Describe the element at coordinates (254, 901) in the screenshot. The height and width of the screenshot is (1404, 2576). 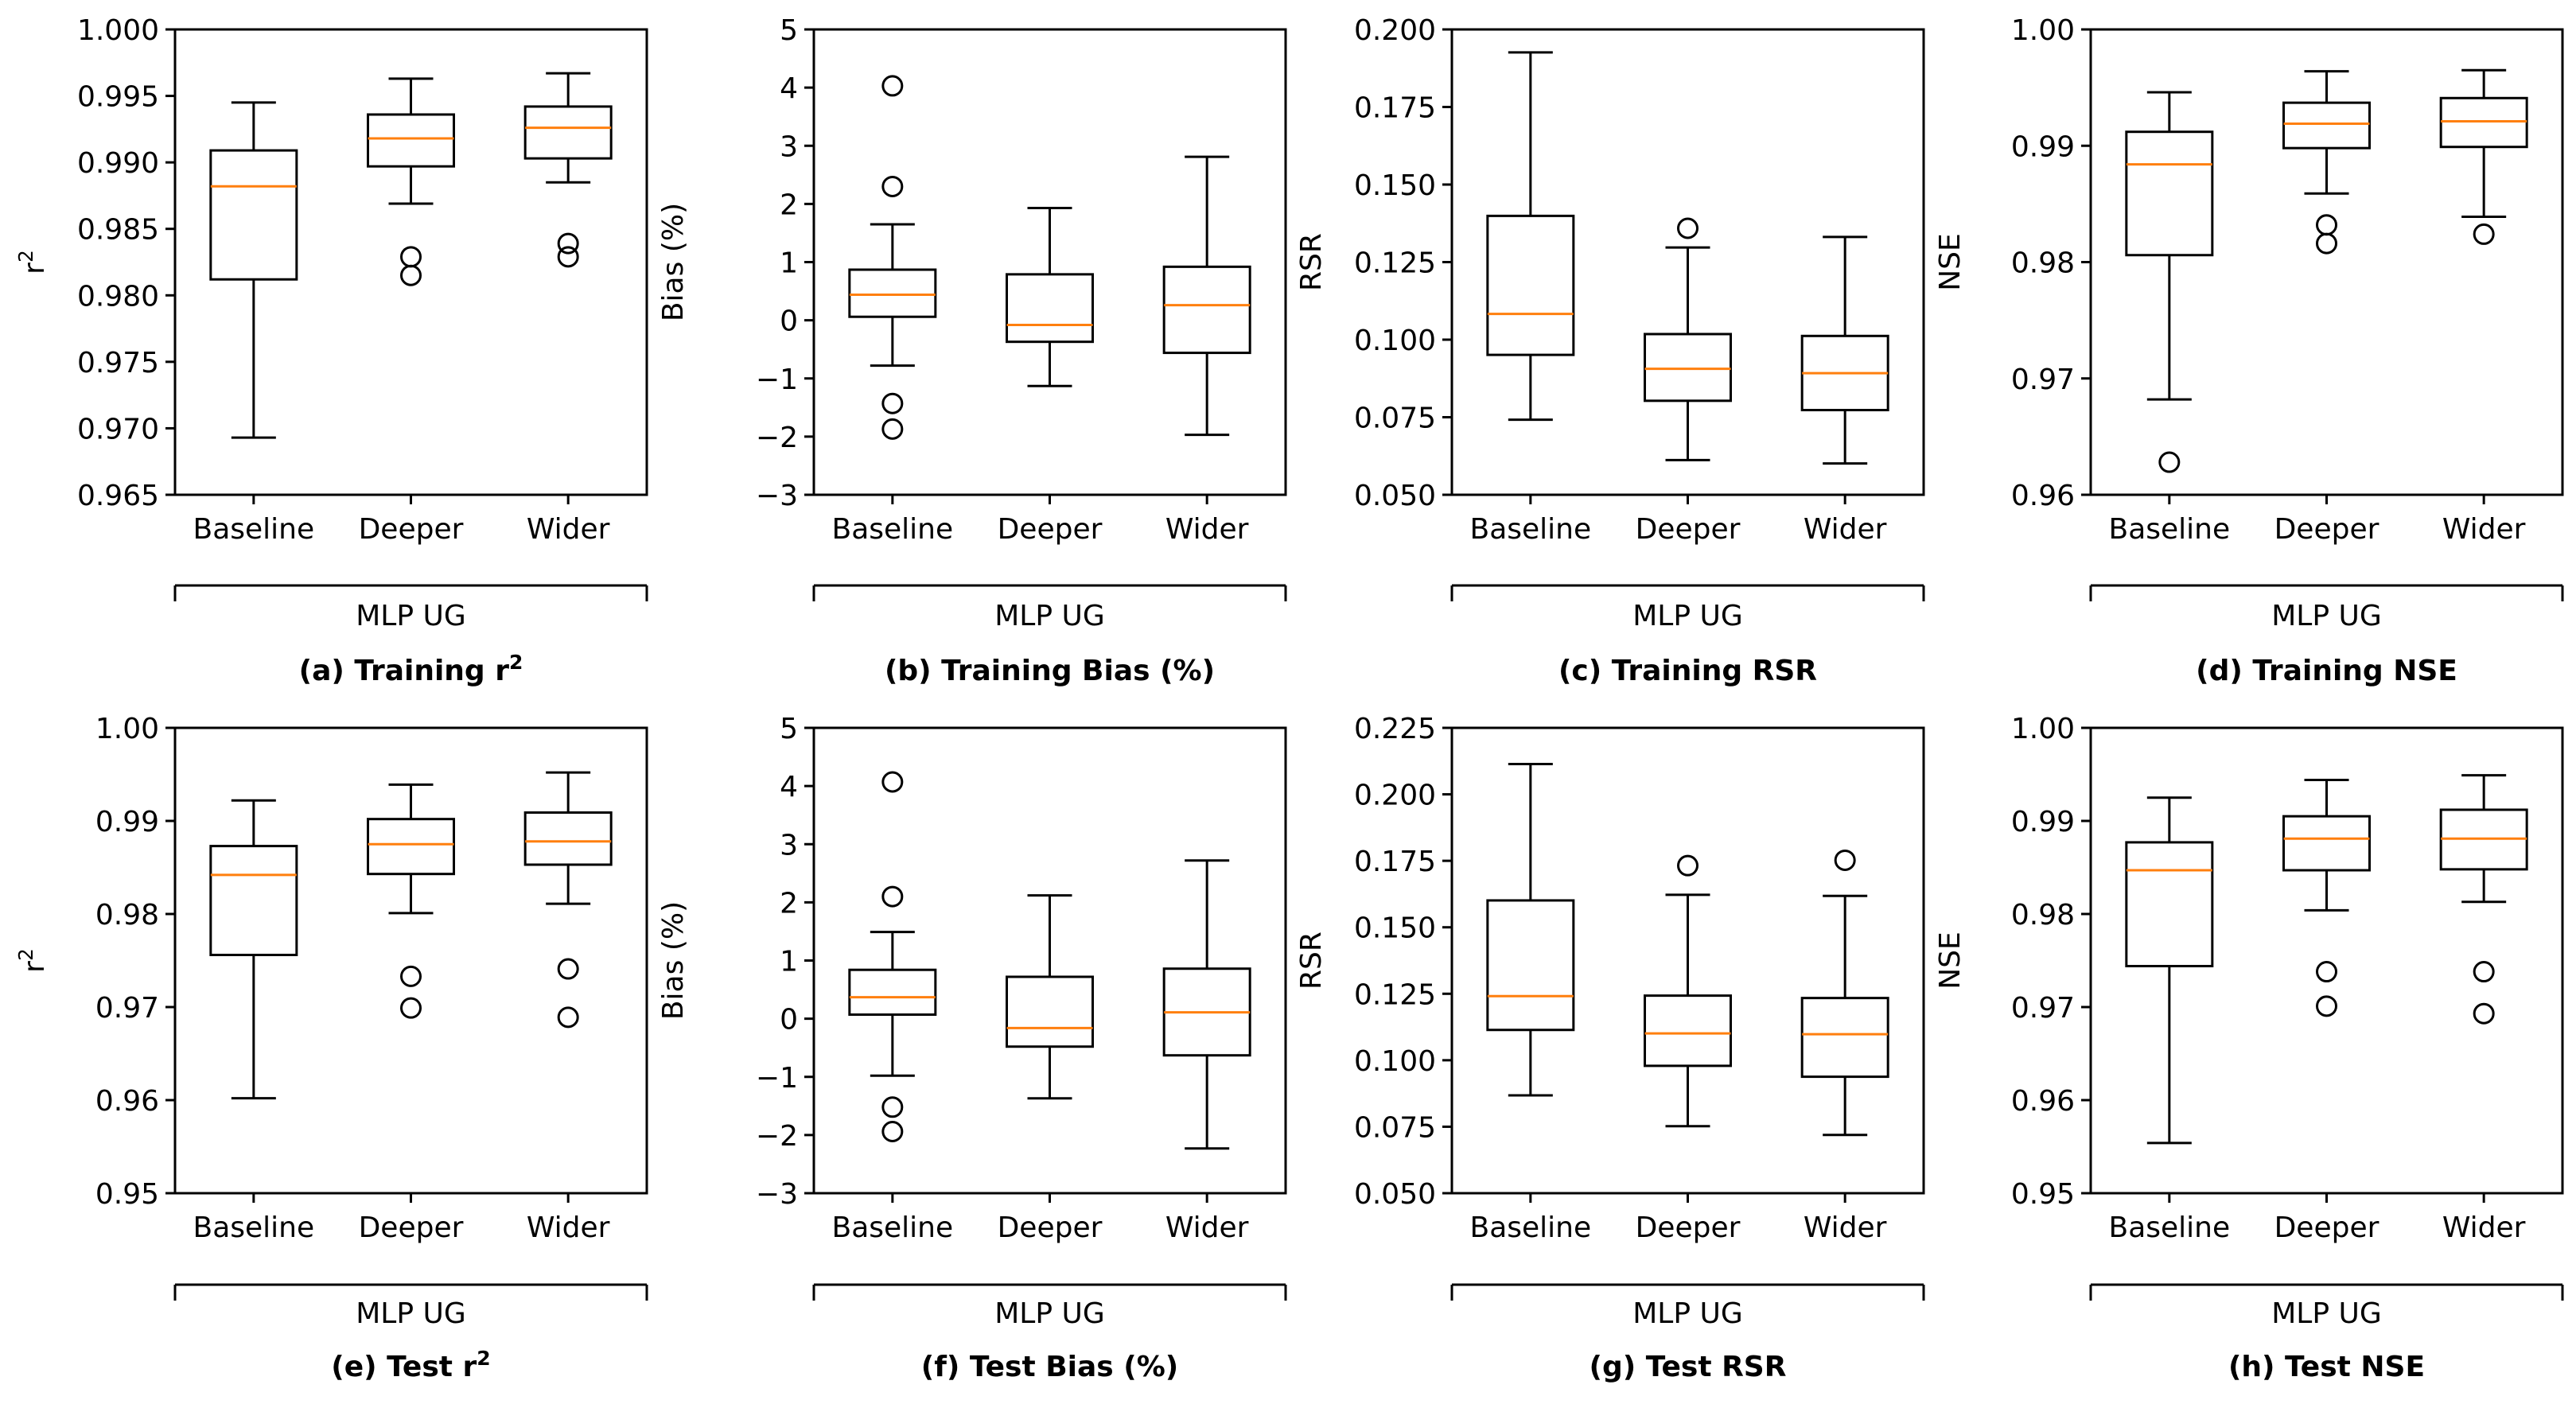
I see `panel-e-box-baseline-iqr-box` at that location.